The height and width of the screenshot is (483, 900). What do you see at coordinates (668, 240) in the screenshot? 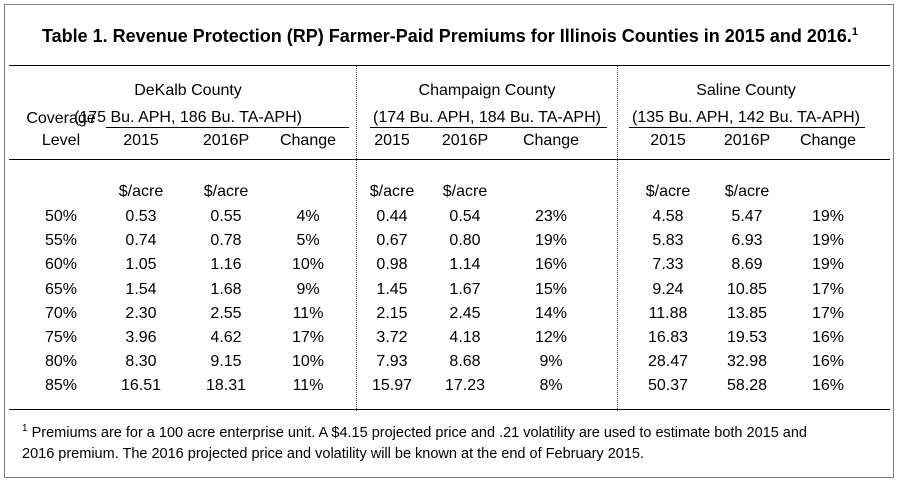
I see `saline-2015-value: 5.83` at bounding box center [668, 240].